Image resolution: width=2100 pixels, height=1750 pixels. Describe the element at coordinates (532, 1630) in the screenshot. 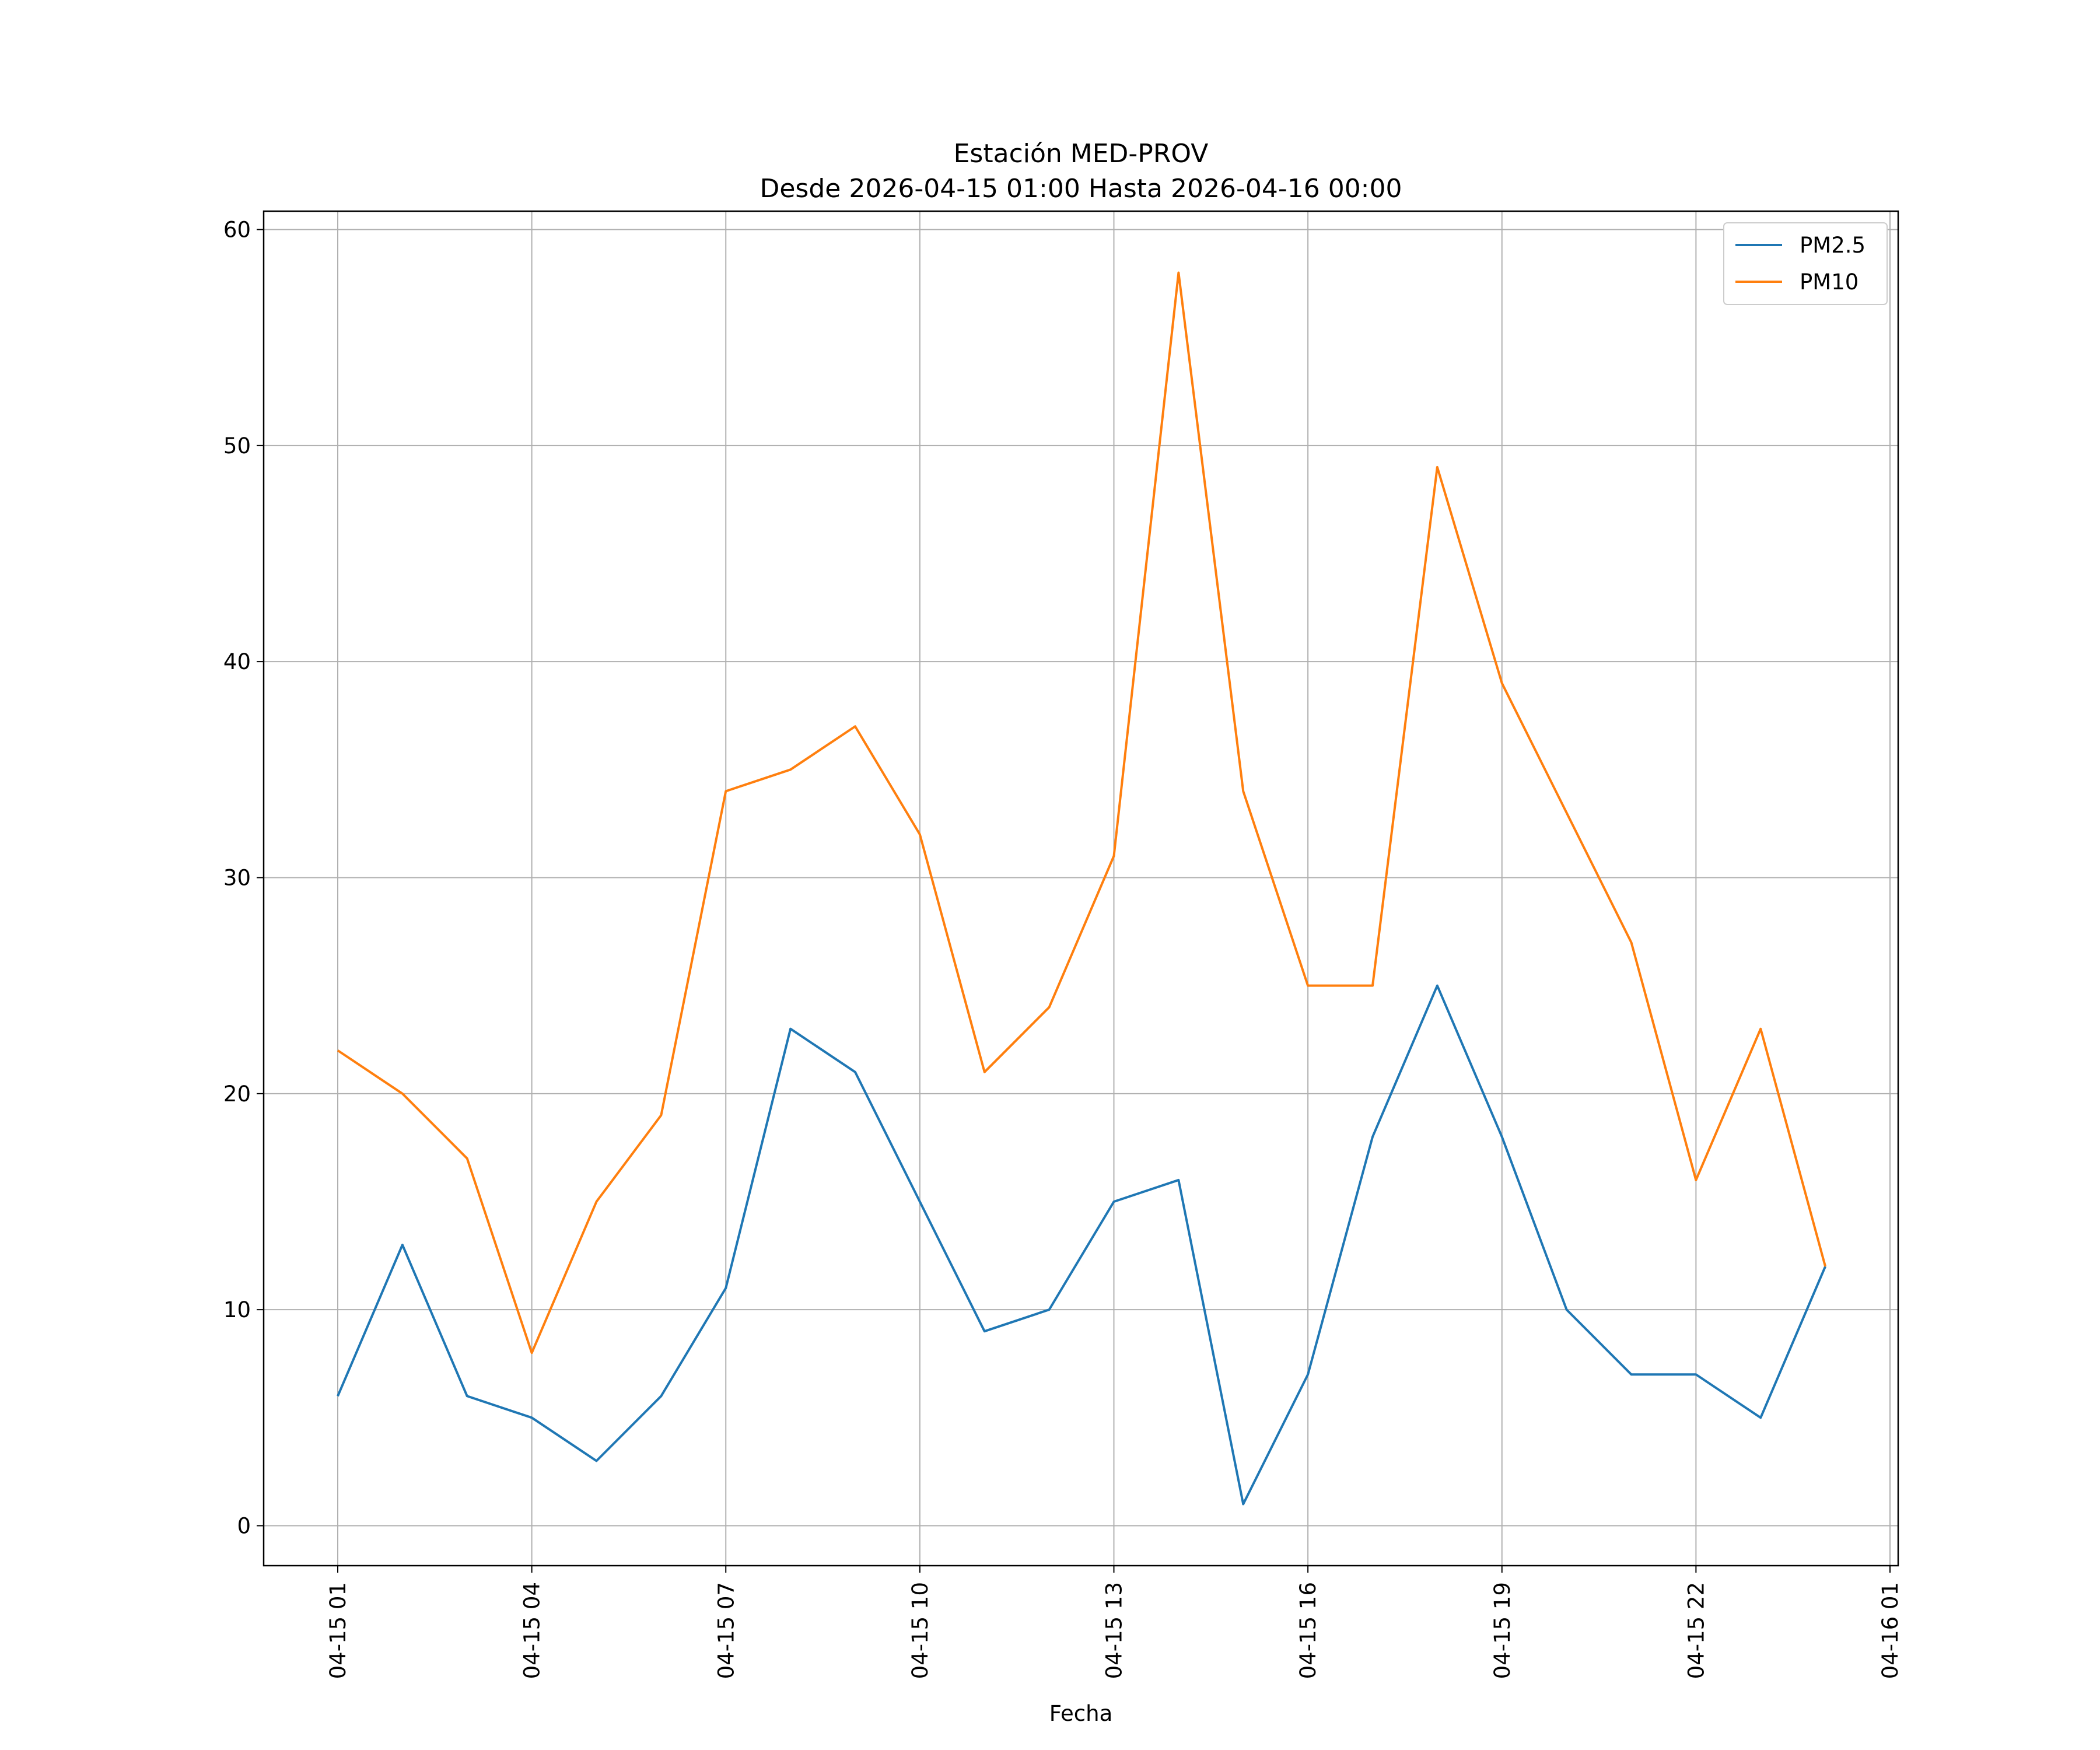

I see `x-tick-label: 04-15 04` at that location.